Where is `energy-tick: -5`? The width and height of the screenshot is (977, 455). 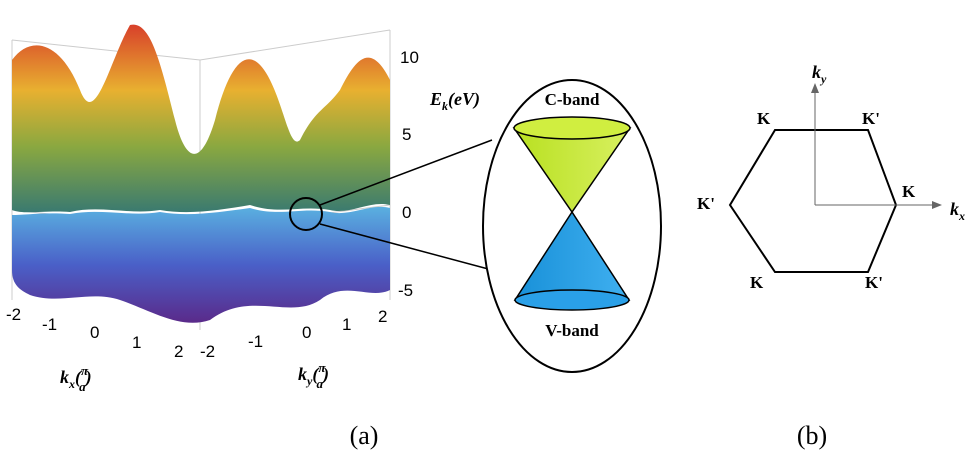 energy-tick: -5 is located at coordinates (405, 290).